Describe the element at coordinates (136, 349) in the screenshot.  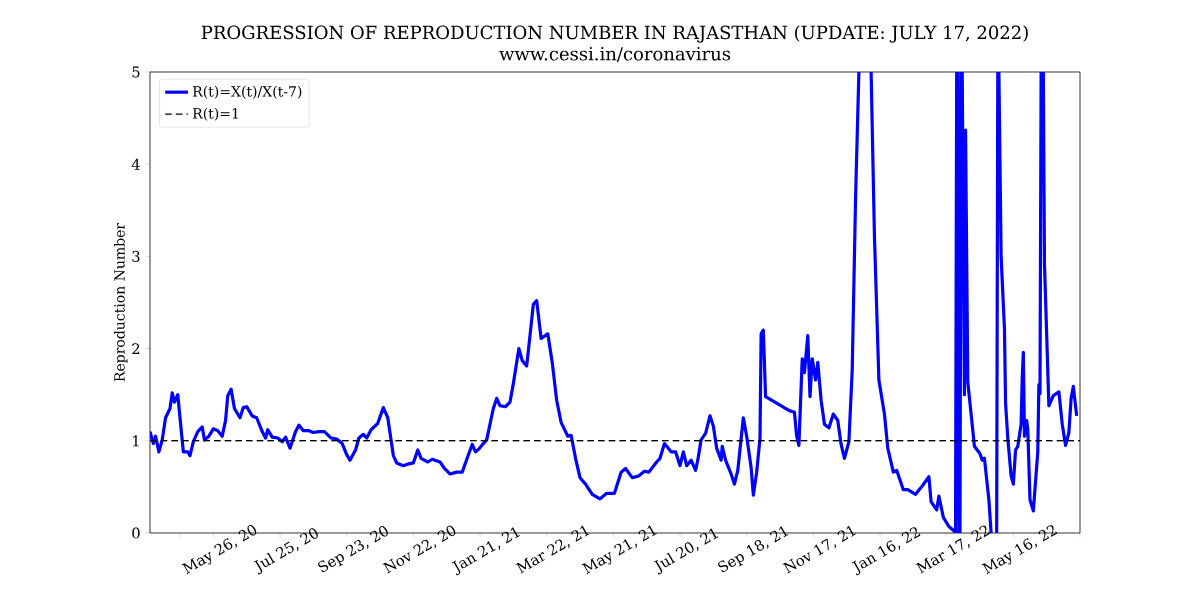
I see `y-tick-label: 2` at that location.